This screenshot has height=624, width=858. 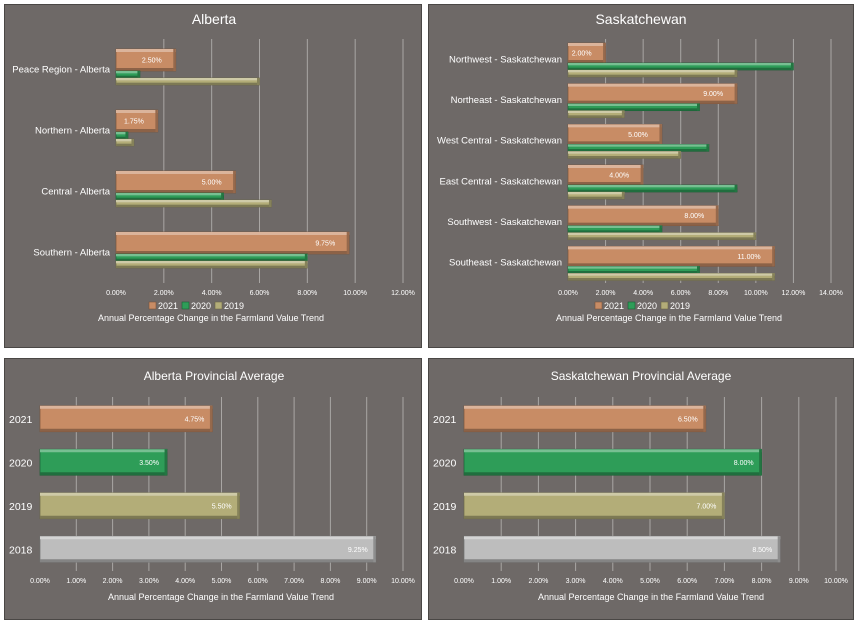 What do you see at coordinates (641, 376) in the screenshot?
I see `chart-title: Saskatchewan Provincial Average` at bounding box center [641, 376].